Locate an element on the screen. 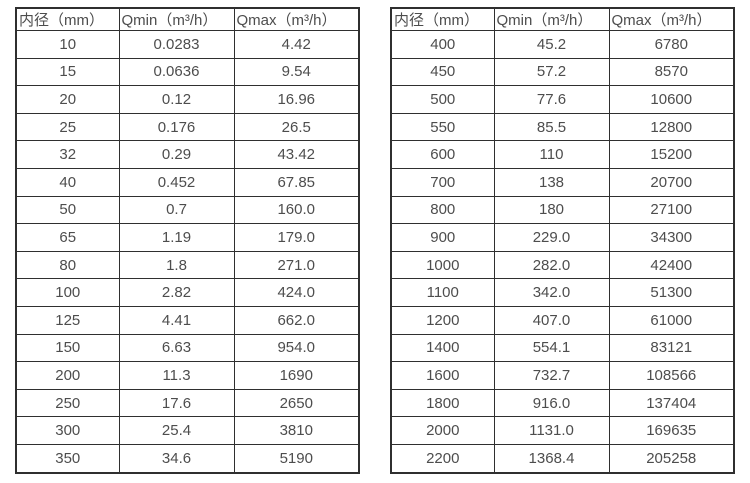 This screenshot has height=483, width=750. table-cell: 20700 is located at coordinates (671, 182).